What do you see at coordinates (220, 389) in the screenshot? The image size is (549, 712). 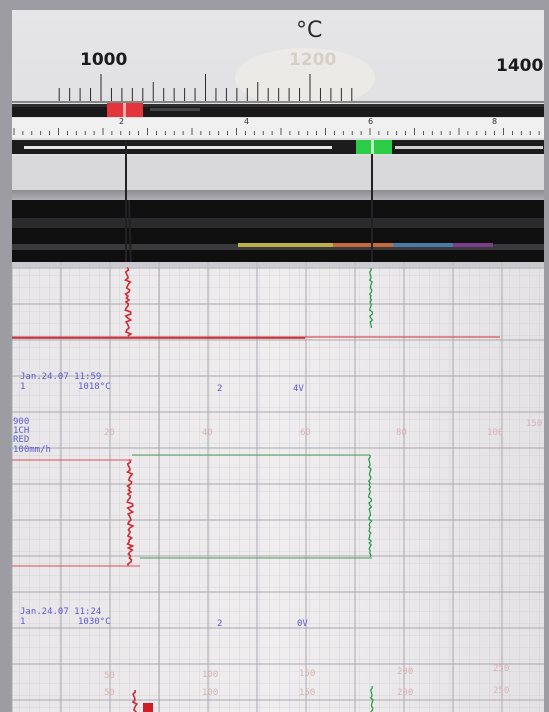 I see `print1-field2: 2` at bounding box center [220, 389].